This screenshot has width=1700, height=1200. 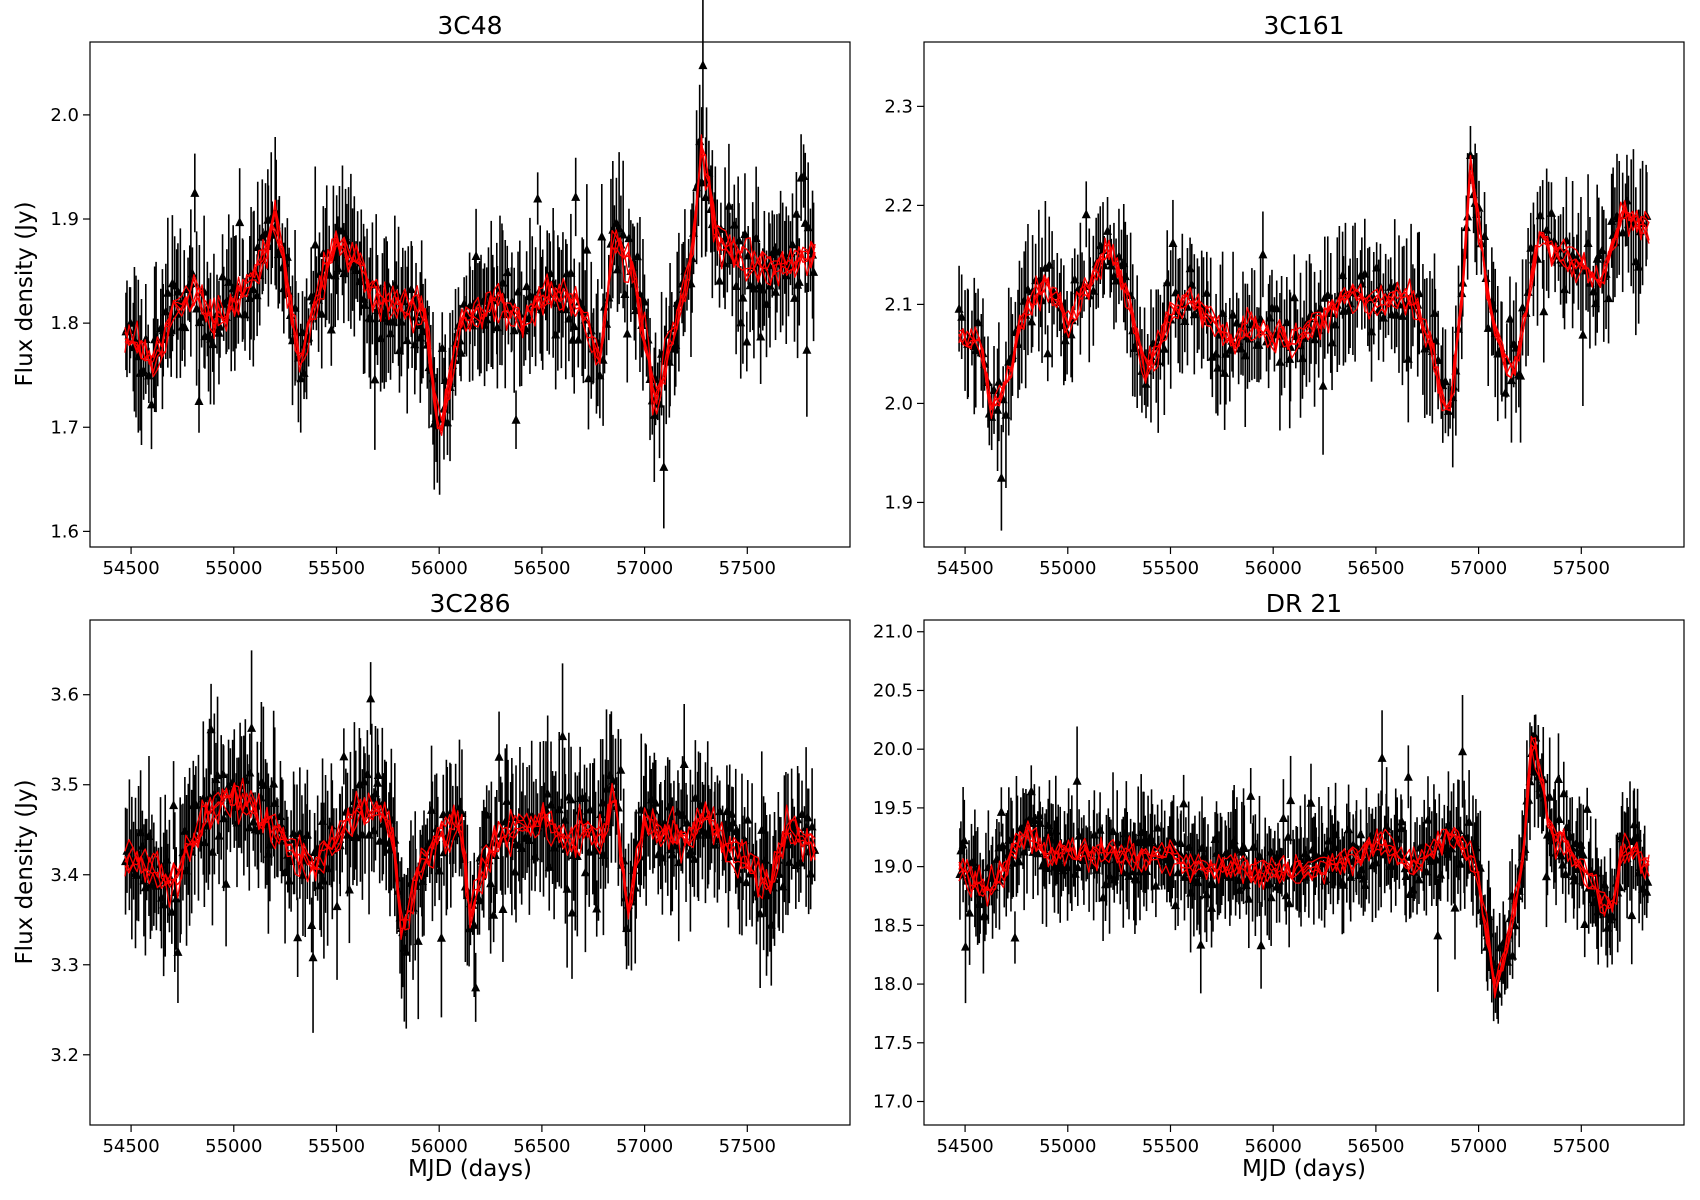 What do you see at coordinates (893, 867) in the screenshot?
I see `y-tick-label: 19.0` at bounding box center [893, 867].